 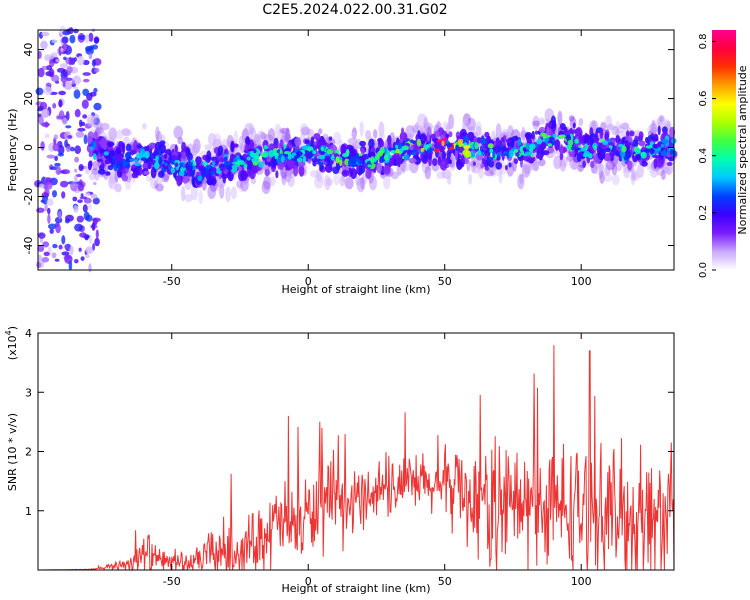 I want to click on y-tick-label: 20, so click(x=28, y=99).